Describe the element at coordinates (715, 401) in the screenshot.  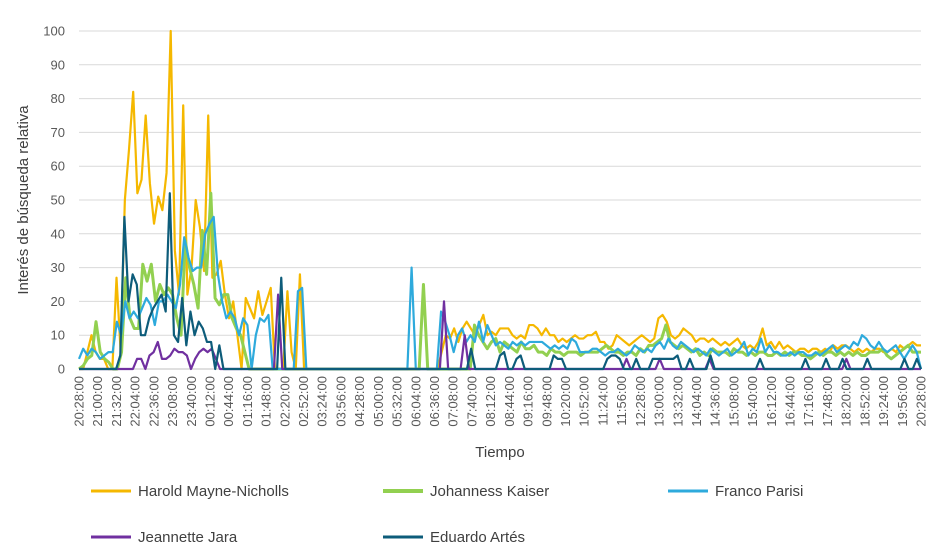
I see `x-tick-label: 14:36:00` at that location.